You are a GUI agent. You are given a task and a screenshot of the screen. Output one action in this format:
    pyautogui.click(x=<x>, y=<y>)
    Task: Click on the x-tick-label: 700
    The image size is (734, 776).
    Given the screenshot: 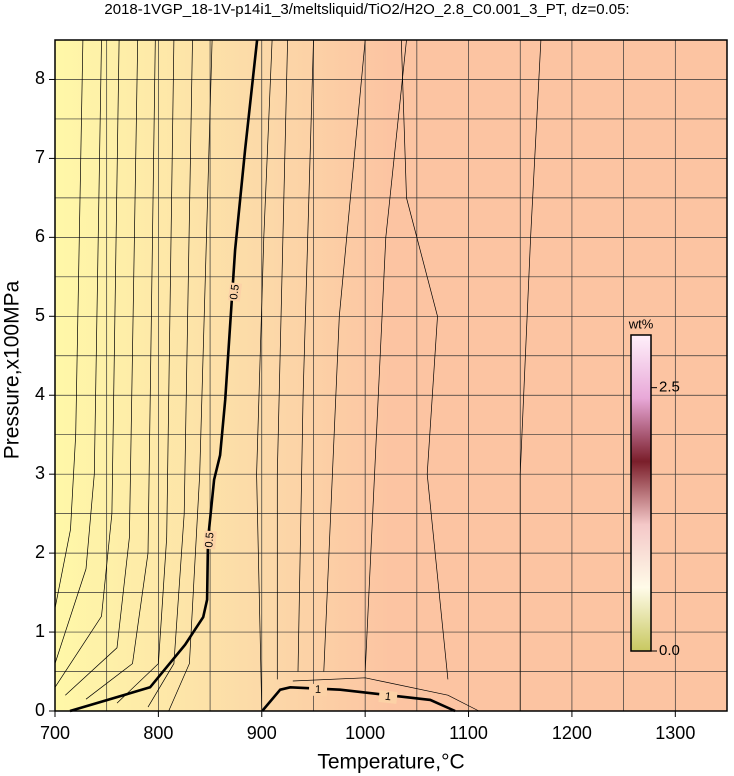 What is the action you would take?
    pyautogui.click(x=55, y=733)
    